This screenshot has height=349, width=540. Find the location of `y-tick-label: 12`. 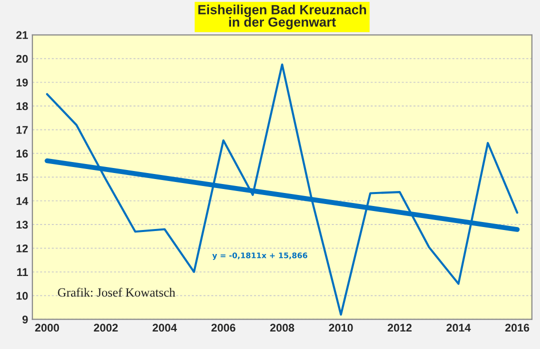

y-tick-label: 12 is located at coordinates (22, 248).